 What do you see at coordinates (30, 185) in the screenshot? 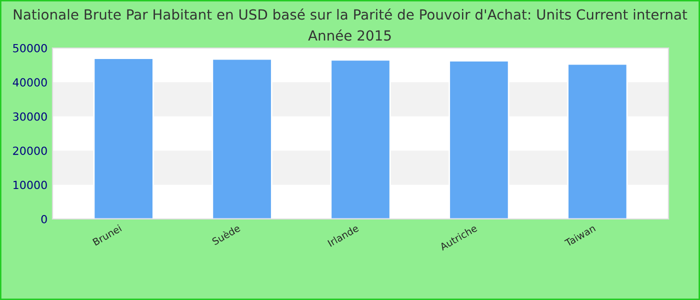
I see `y-tick-label: 10000` at bounding box center [30, 185].